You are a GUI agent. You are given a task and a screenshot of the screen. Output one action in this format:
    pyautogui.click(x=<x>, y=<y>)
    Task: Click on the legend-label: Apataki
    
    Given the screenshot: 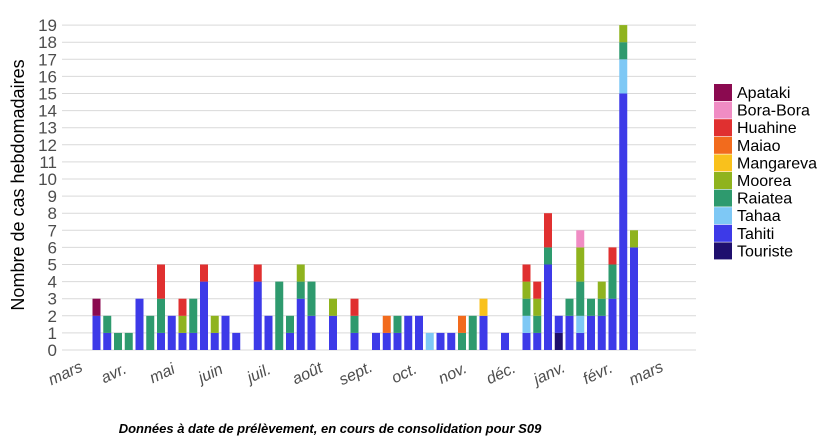 What is the action you would take?
    pyautogui.click(x=763, y=93)
    